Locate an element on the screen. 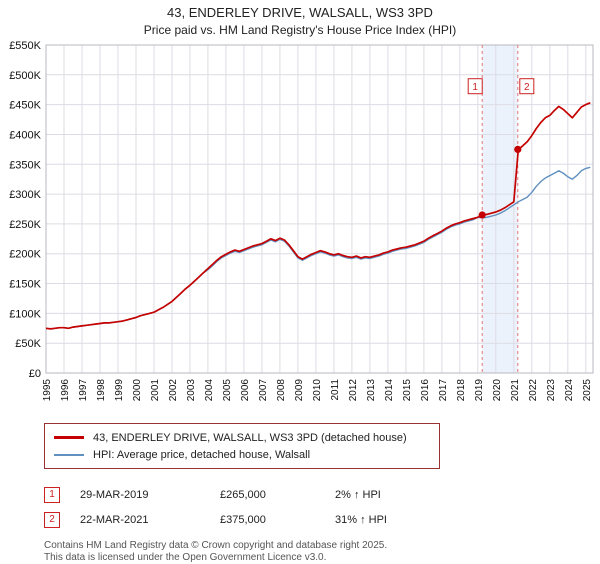 The width and height of the screenshot is (600, 564). svg-text: £250K is located at coordinates (25, 225).